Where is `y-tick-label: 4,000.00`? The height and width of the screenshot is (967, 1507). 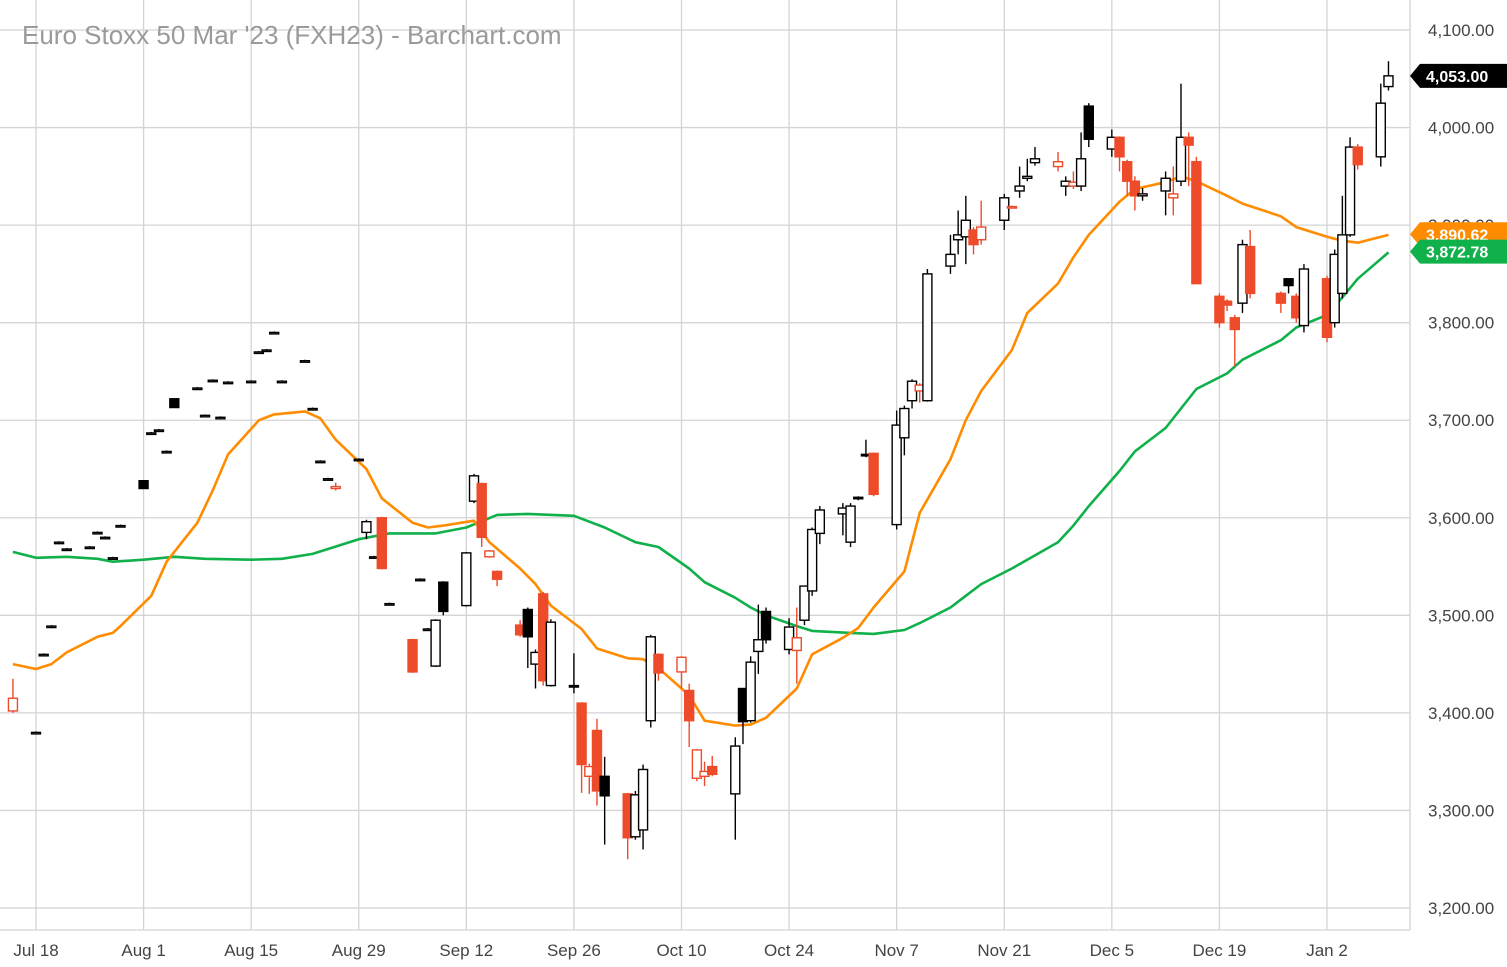 y-tick-label: 4,000.00 is located at coordinates (1461, 128).